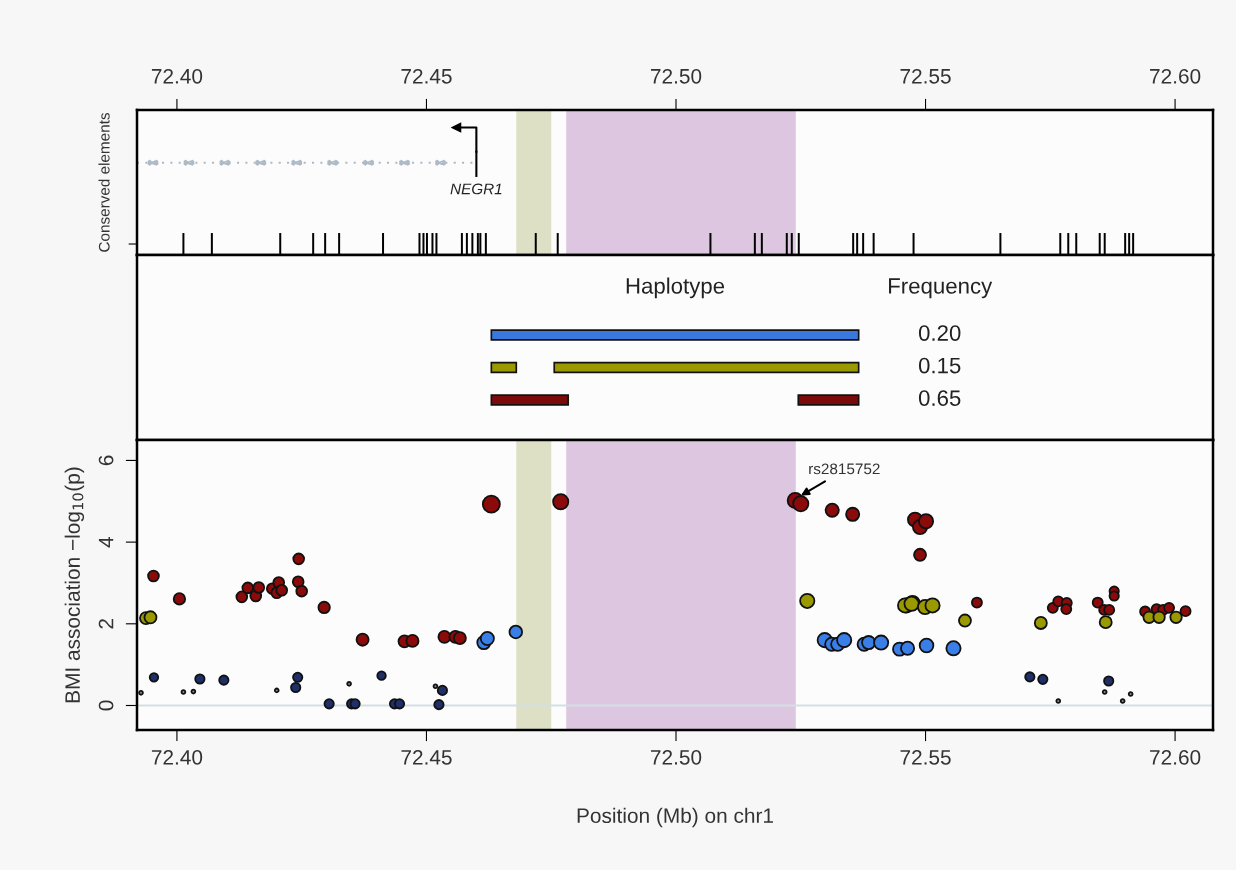 The image size is (1236, 870). I want to click on ref-line-label: NEGR1, so click(476, 189).